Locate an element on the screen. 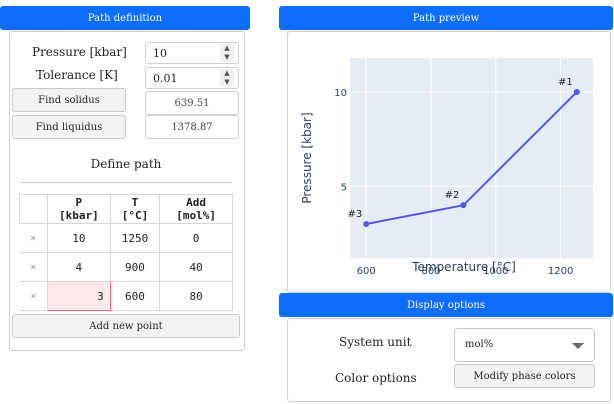 The image size is (614, 404). table-row: × 10 1250 0 is located at coordinates (126, 238).